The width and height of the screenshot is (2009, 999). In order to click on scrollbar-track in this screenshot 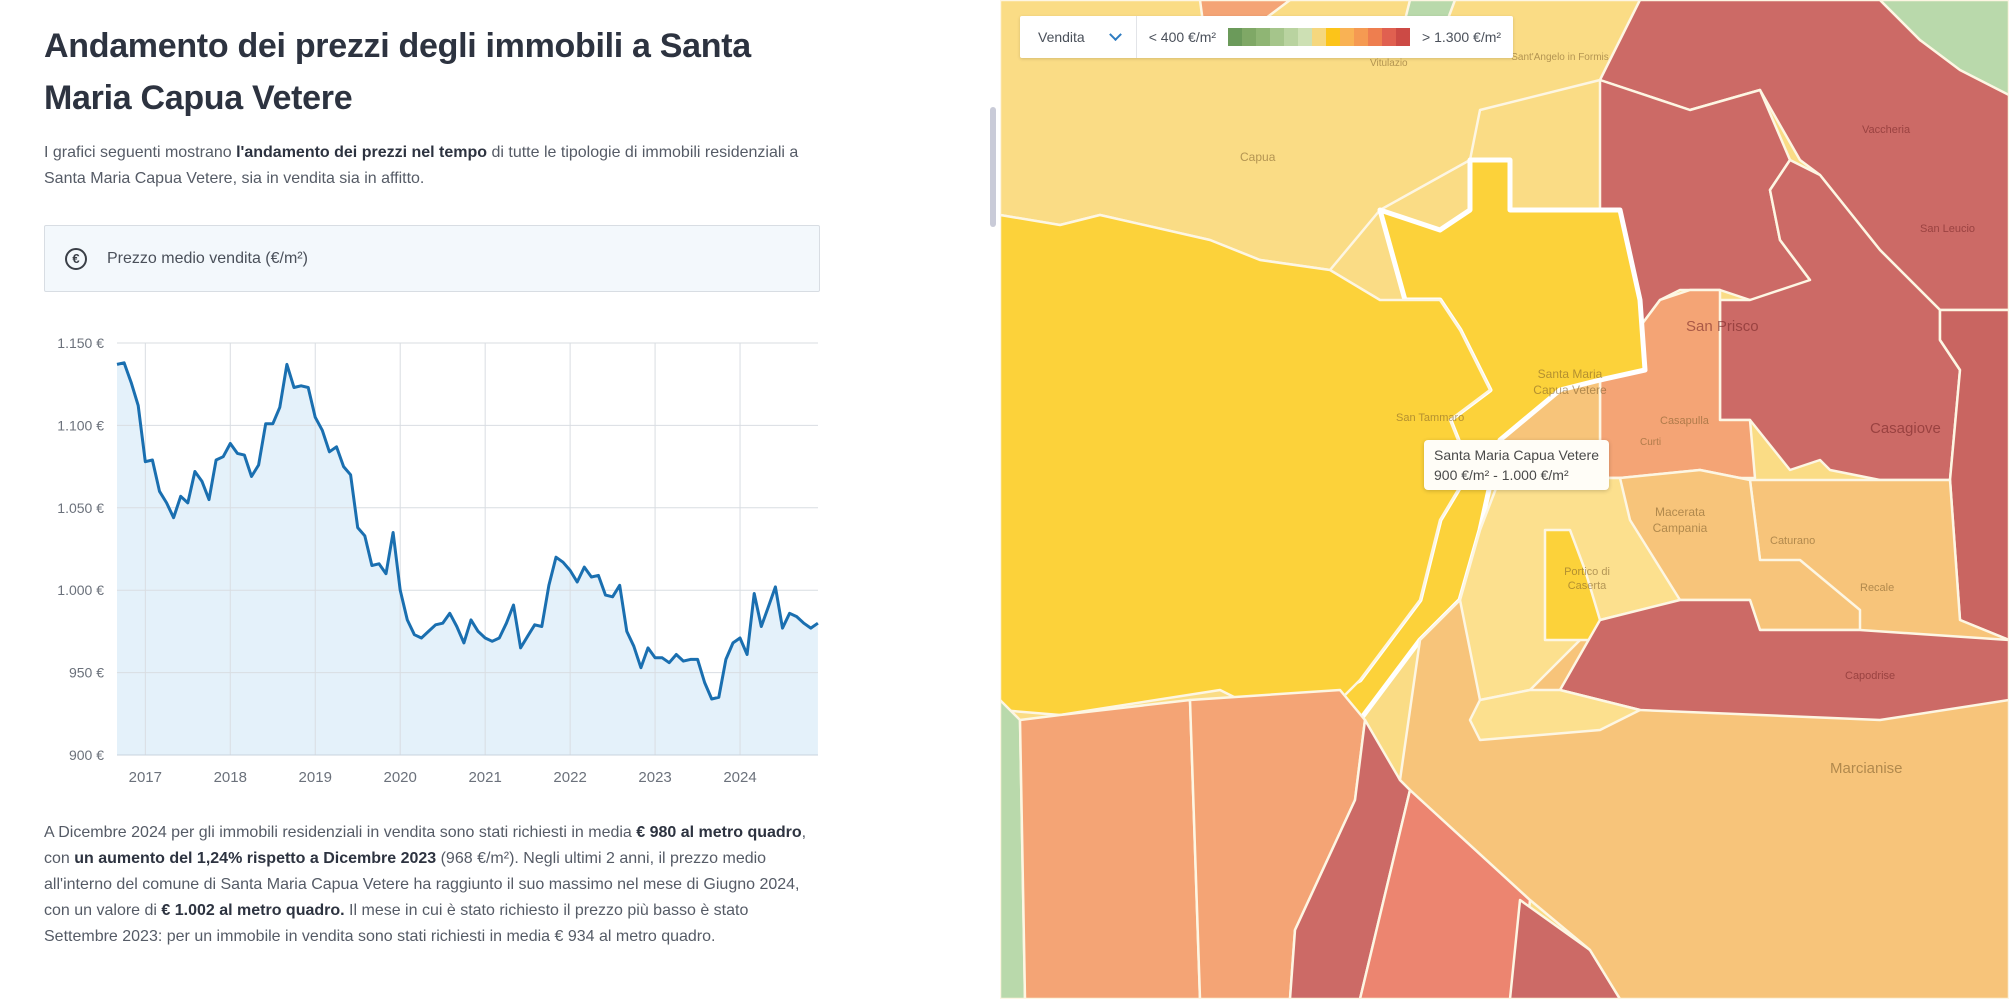, I will do `click(994, 499)`.